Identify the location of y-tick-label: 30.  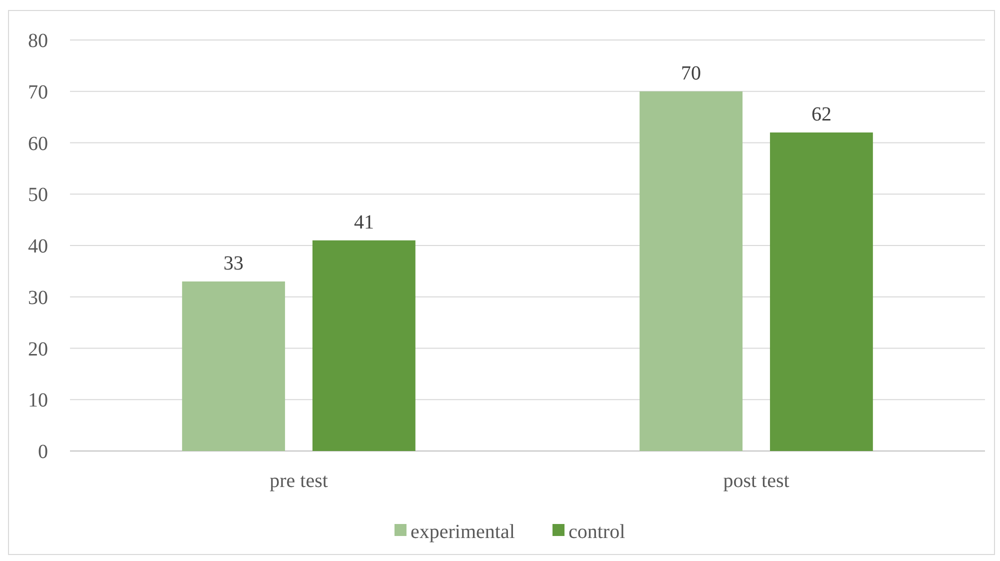
(38, 297).